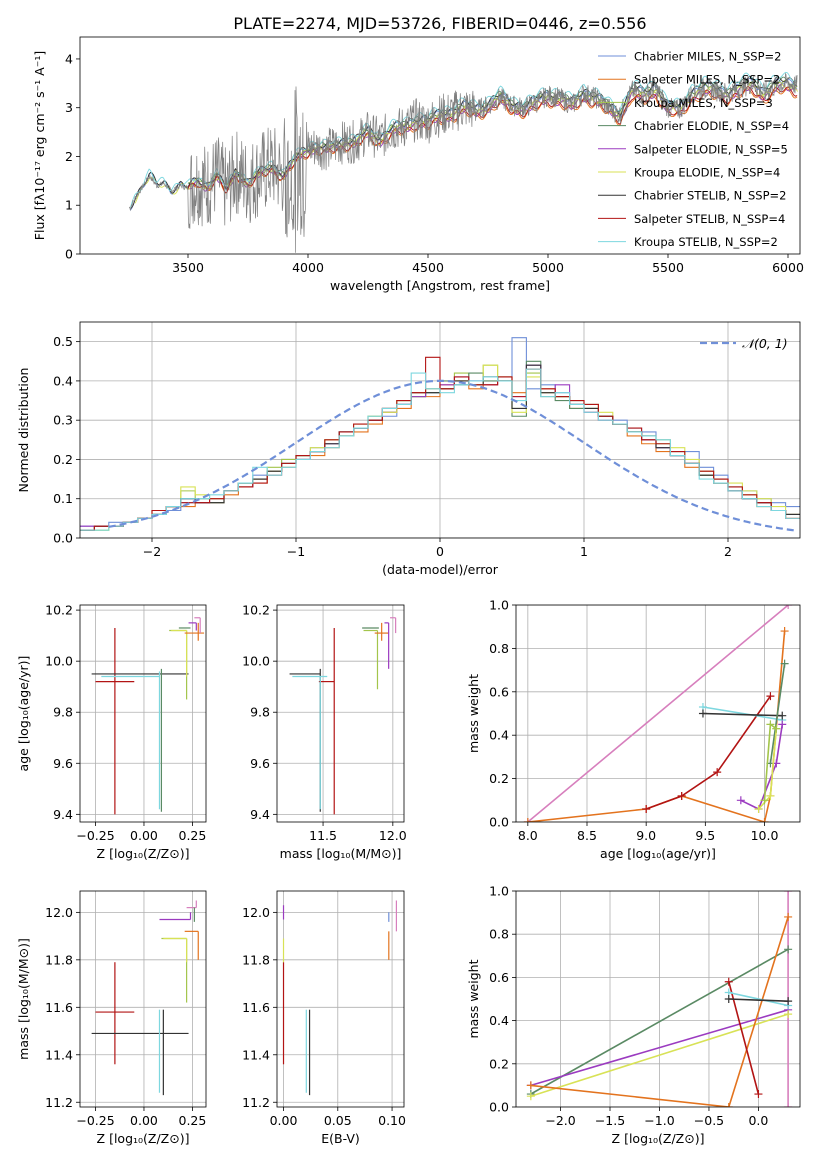 Image resolution: width=819 pixels, height=1170 pixels. I want to click on y-tick-label: 9.4, so click(260, 814).